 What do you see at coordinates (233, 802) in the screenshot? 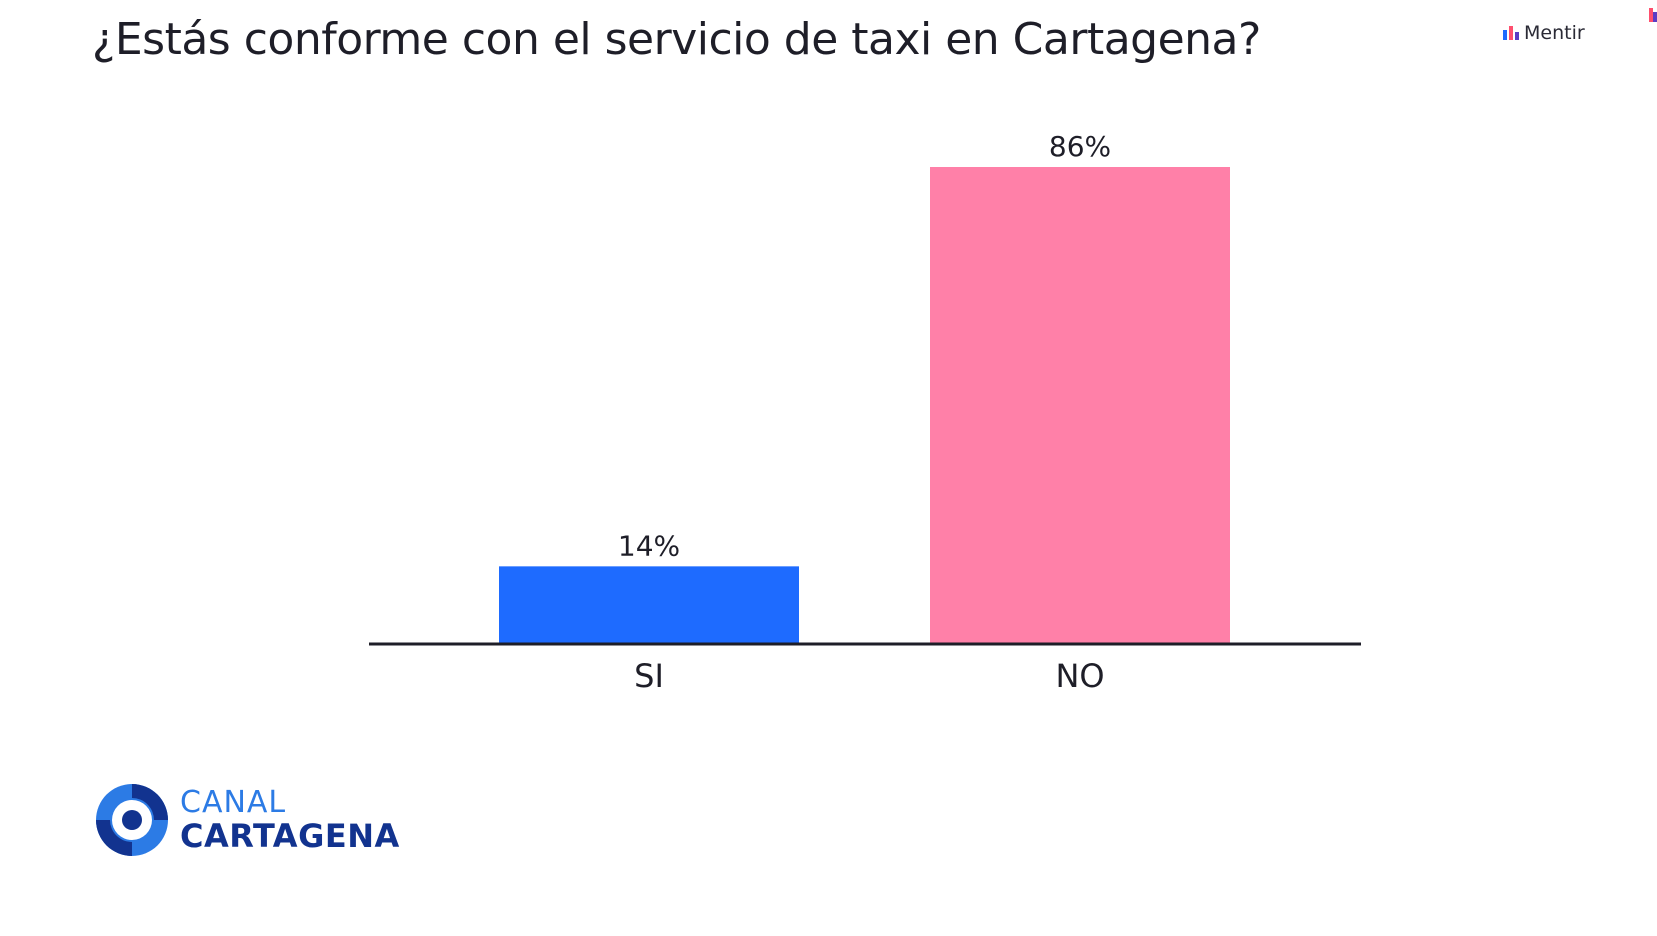
I see `logo-line-canal: CANAL` at bounding box center [233, 802].